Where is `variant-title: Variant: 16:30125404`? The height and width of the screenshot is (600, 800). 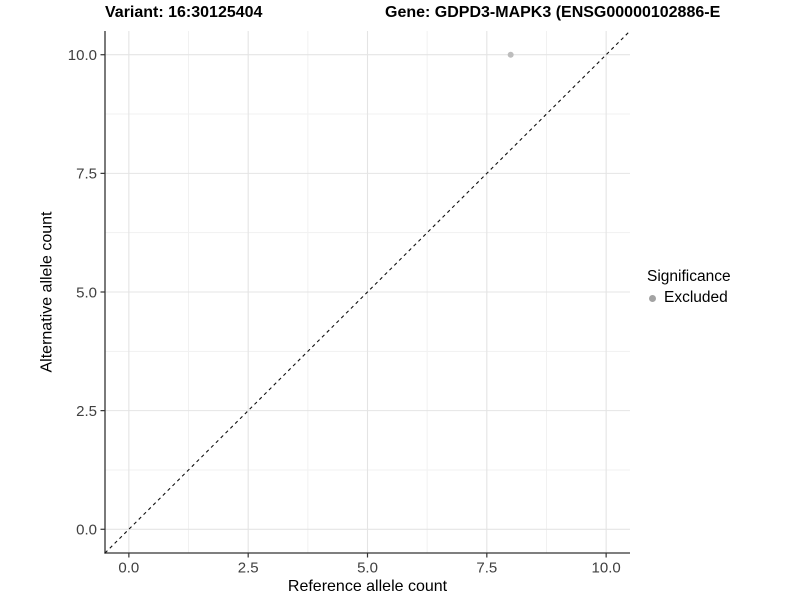
variant-title: Variant: 16:30125404 is located at coordinates (184, 12).